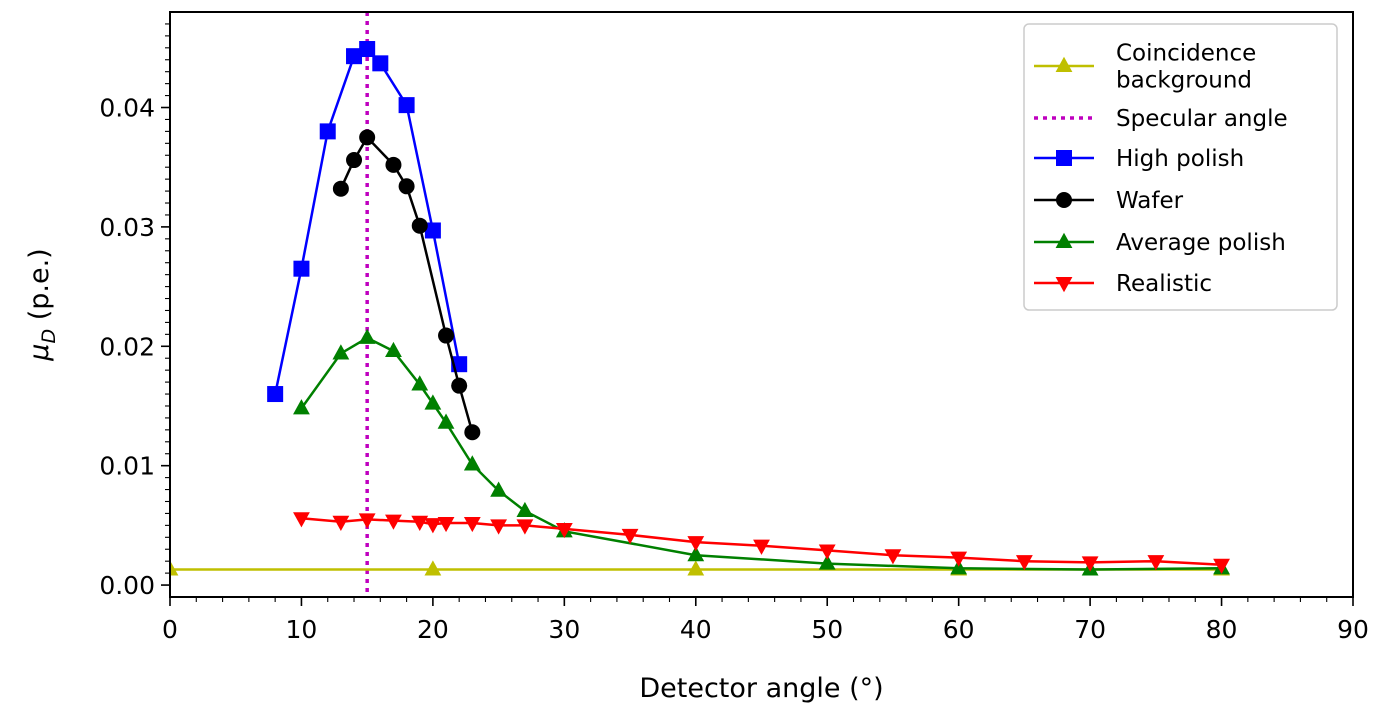 This screenshot has width=1378, height=705. What do you see at coordinates (127, 585) in the screenshot?
I see `y-tick-label: 0.00` at bounding box center [127, 585].